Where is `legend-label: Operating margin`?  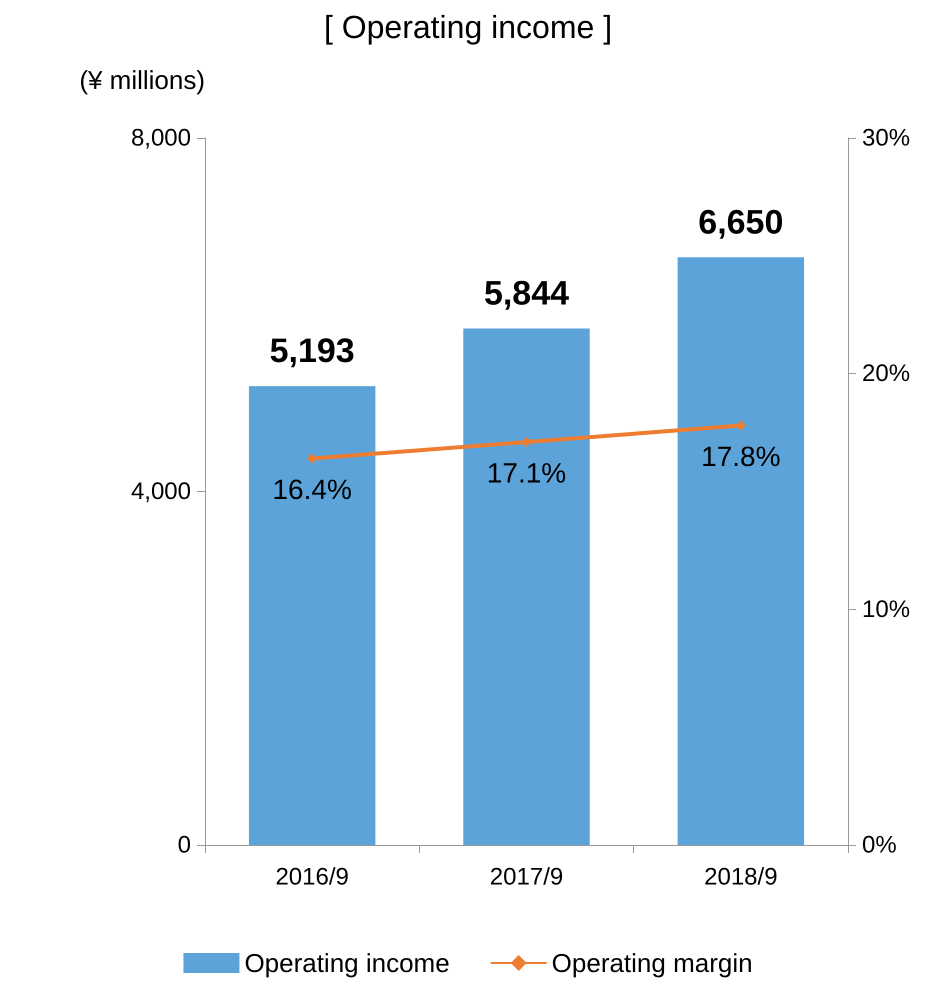
legend-label: Operating margin is located at coordinates (652, 963).